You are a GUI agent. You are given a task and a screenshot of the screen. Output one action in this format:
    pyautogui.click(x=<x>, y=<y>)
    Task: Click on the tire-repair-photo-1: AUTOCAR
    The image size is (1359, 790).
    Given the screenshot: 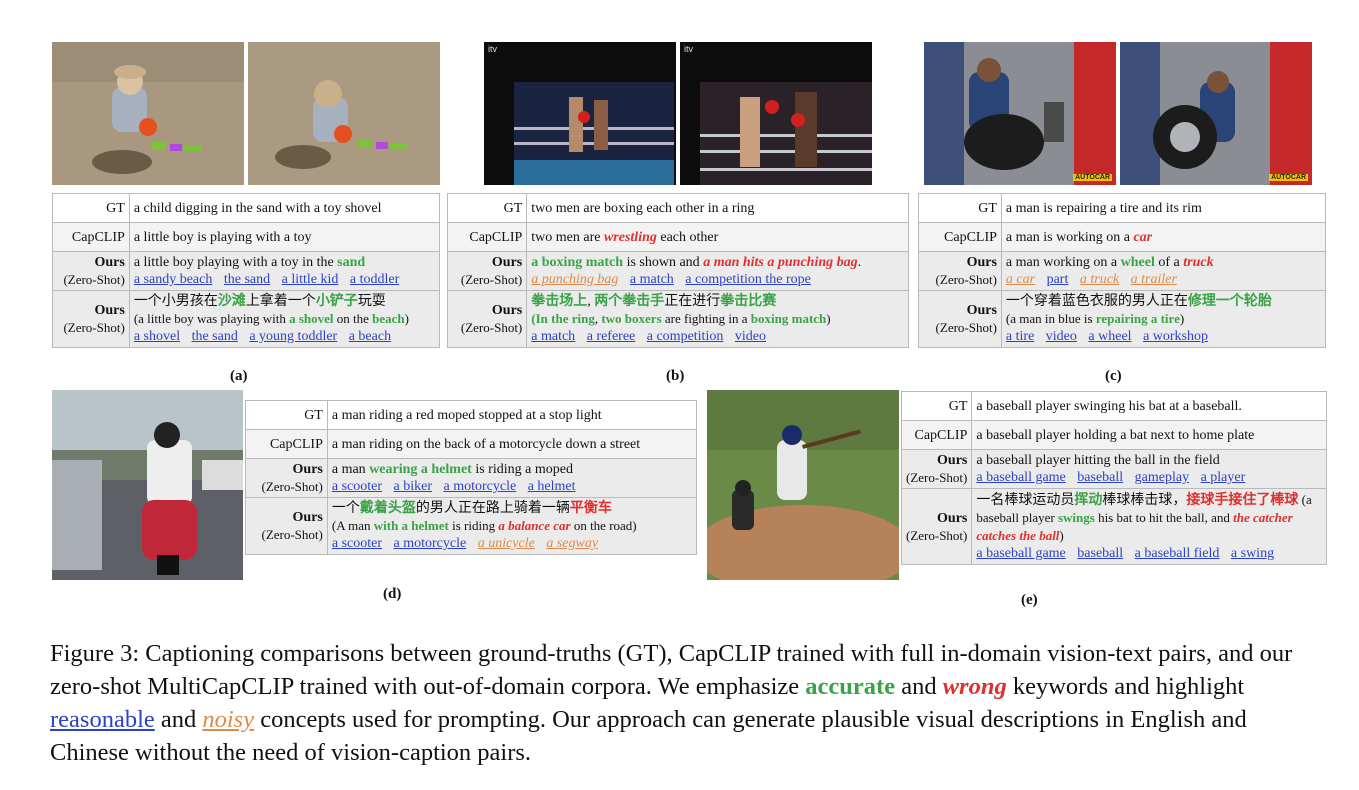 What is the action you would take?
    pyautogui.click(x=1020, y=113)
    